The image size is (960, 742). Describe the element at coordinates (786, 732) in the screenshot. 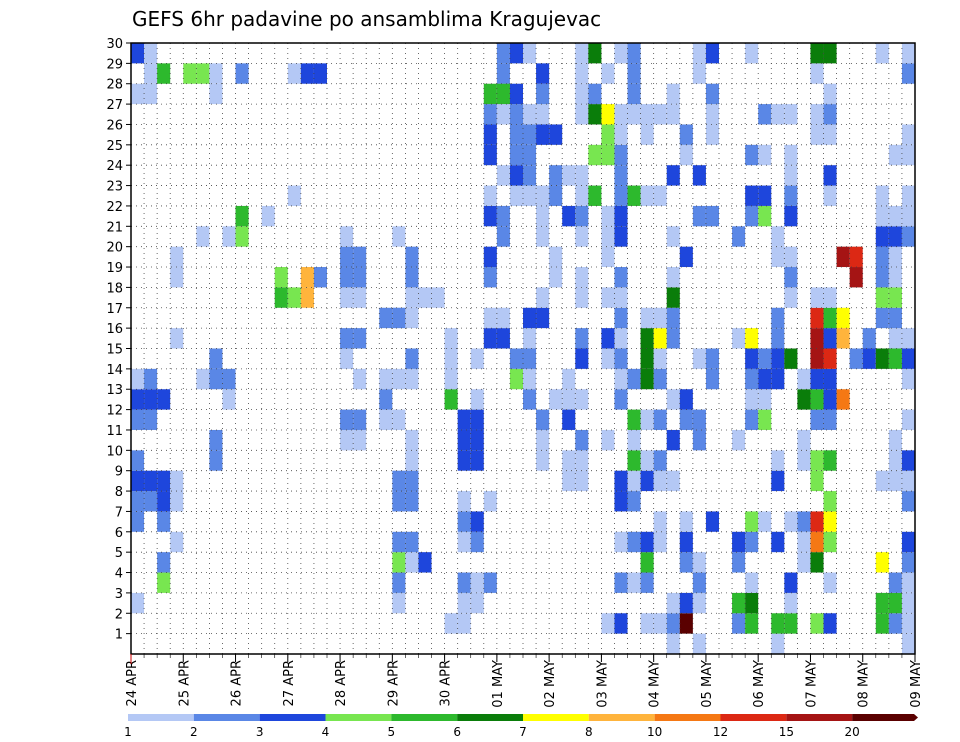

I see `colorbar-label: 15` at that location.